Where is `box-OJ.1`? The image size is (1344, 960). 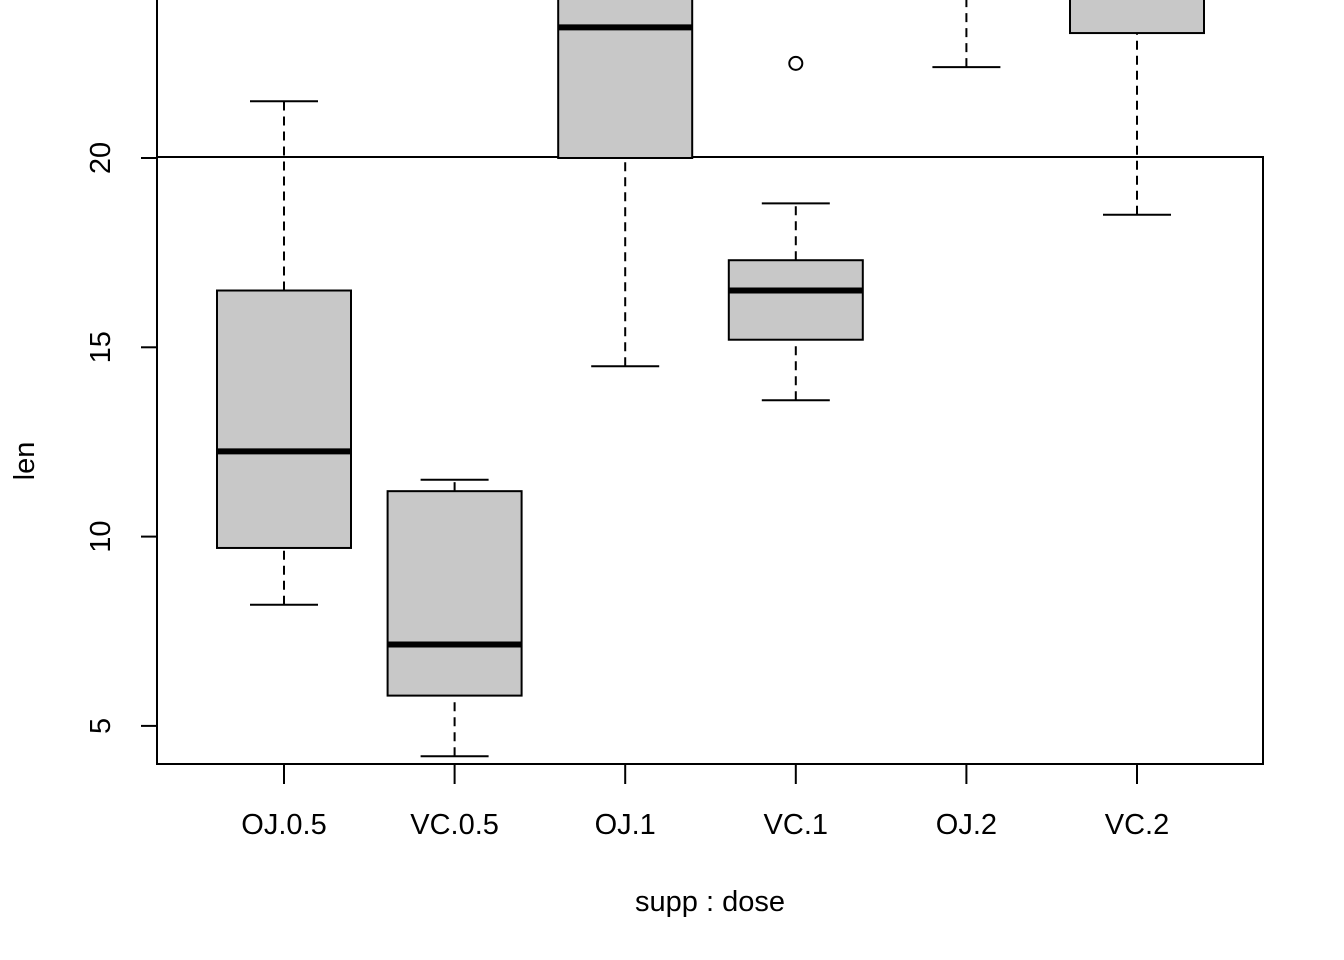
box-OJ.1 is located at coordinates (625, 184).